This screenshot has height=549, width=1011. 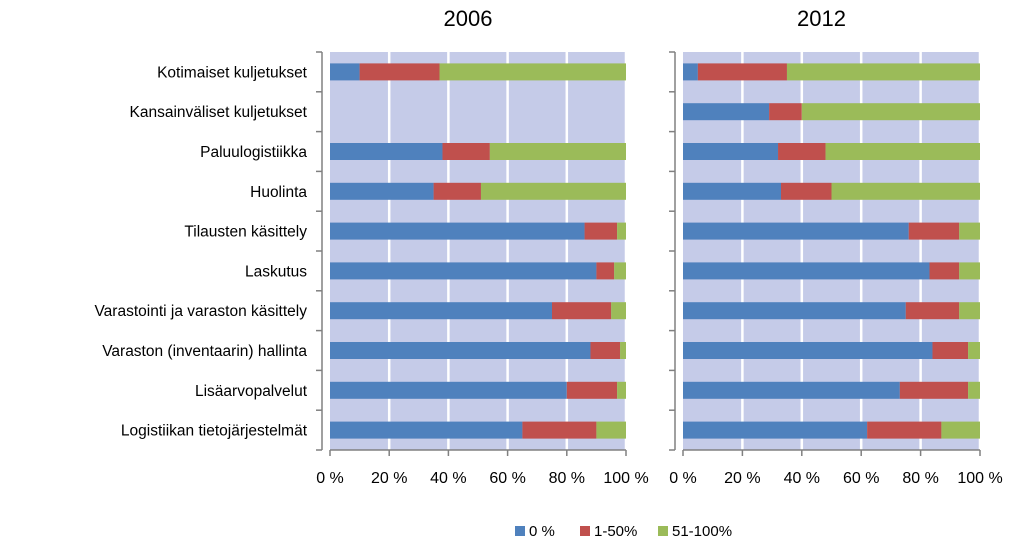 I want to click on legend-label: 1-50%, so click(x=615, y=531).